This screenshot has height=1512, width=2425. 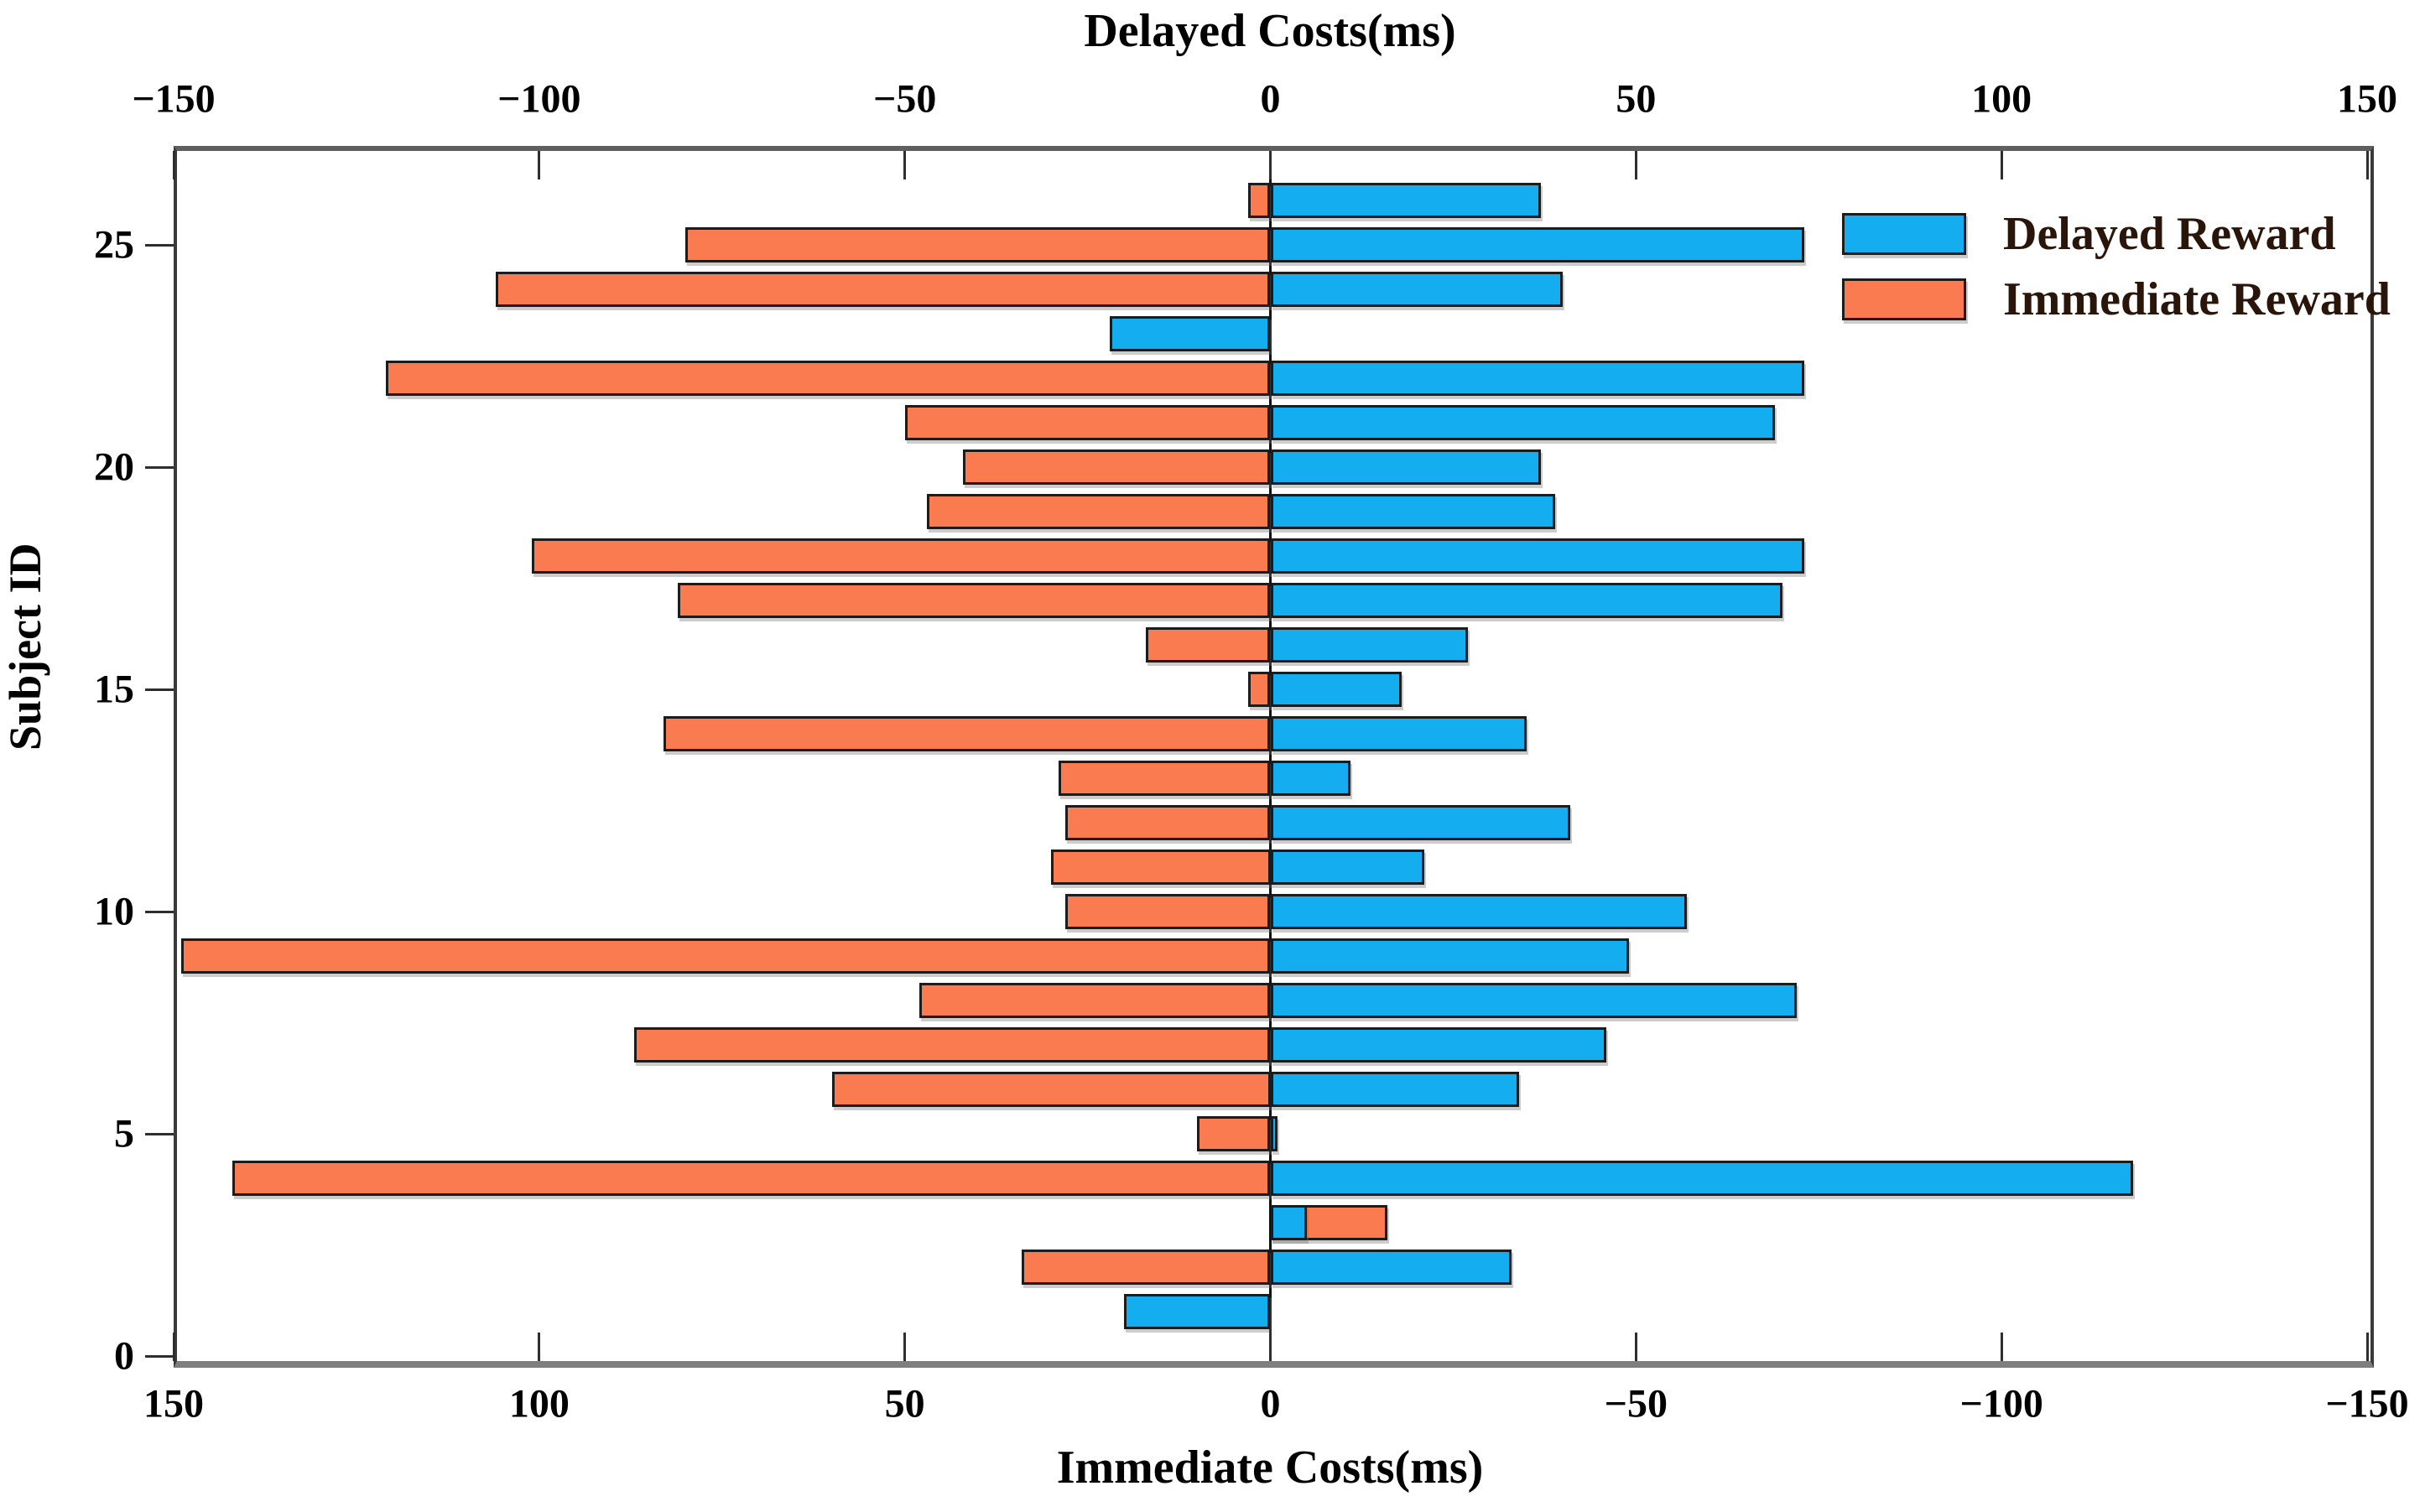 I want to click on y-tick-label-25: 25, so click(x=114, y=245).